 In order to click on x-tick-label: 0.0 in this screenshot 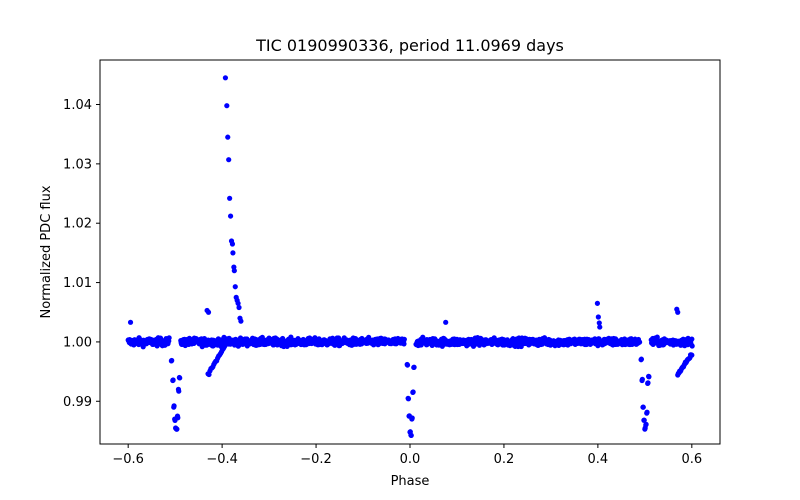, I will do `click(410, 459)`.